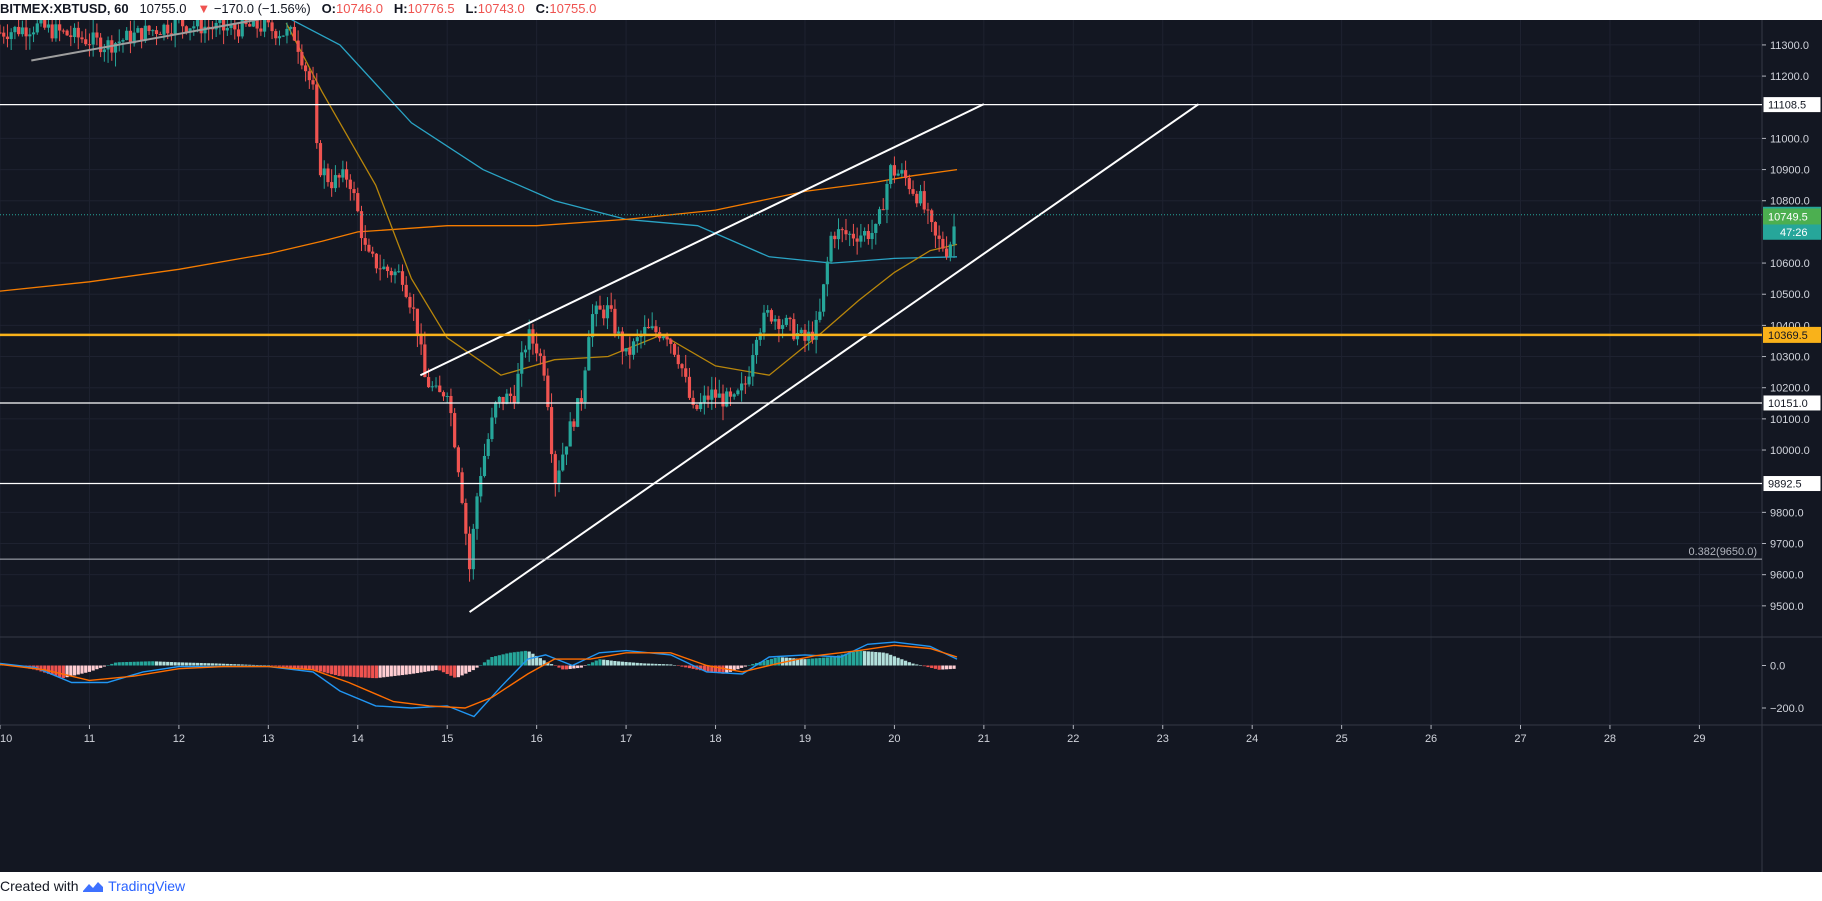 This screenshot has height=901, width=1822. I want to click on time-tick-label: 27, so click(1520, 739).